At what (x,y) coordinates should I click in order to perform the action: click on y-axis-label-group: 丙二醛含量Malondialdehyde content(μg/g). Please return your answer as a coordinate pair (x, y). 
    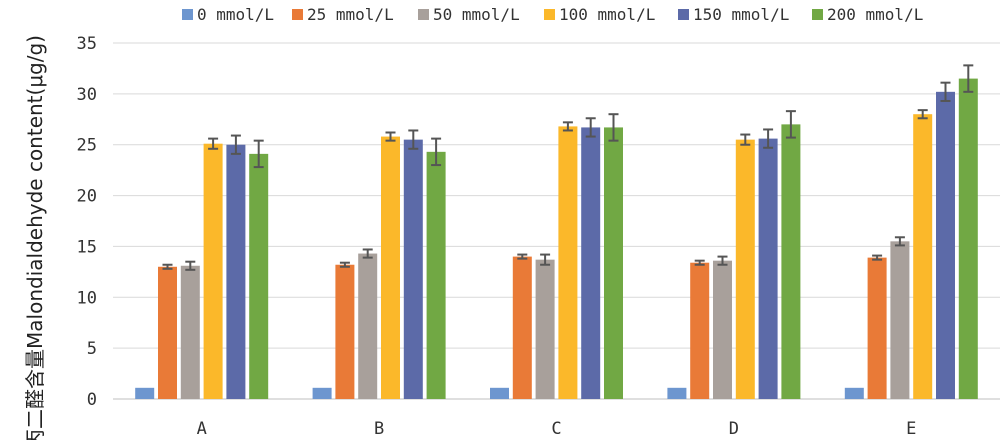
    Looking at the image, I should click on (35, 237).